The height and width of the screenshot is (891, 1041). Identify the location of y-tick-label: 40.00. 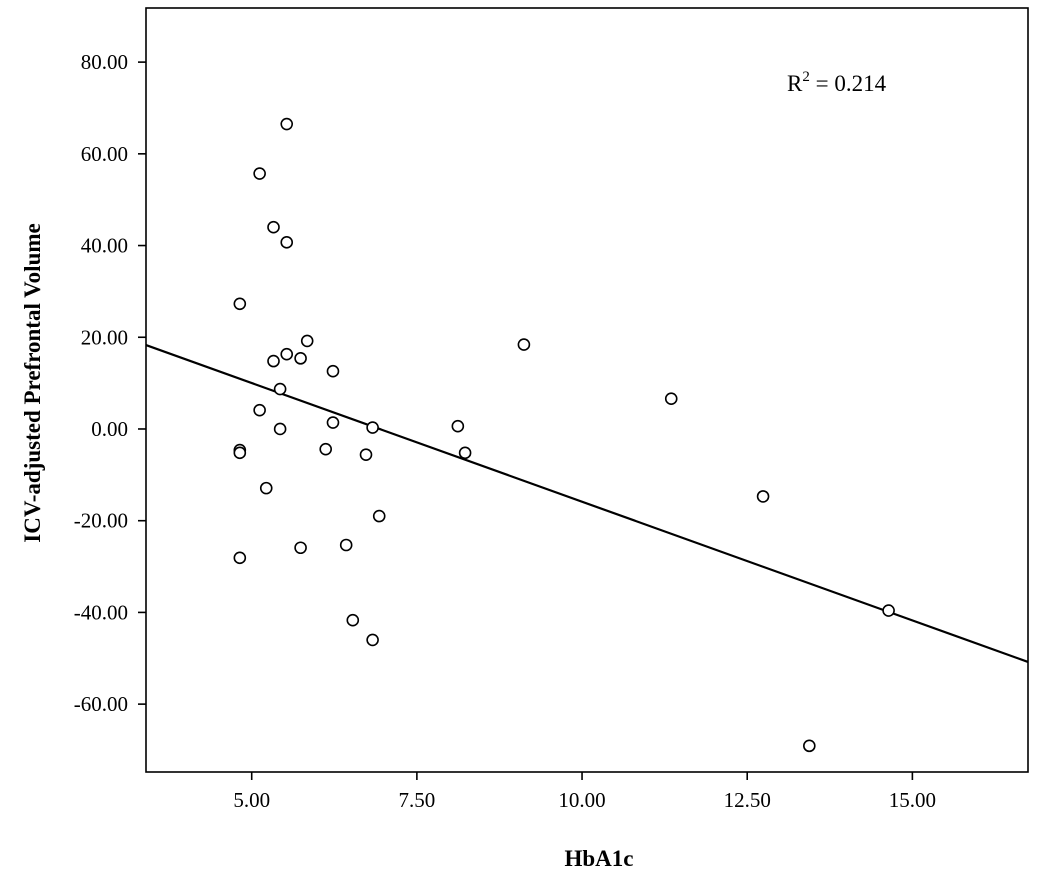
(104, 246).